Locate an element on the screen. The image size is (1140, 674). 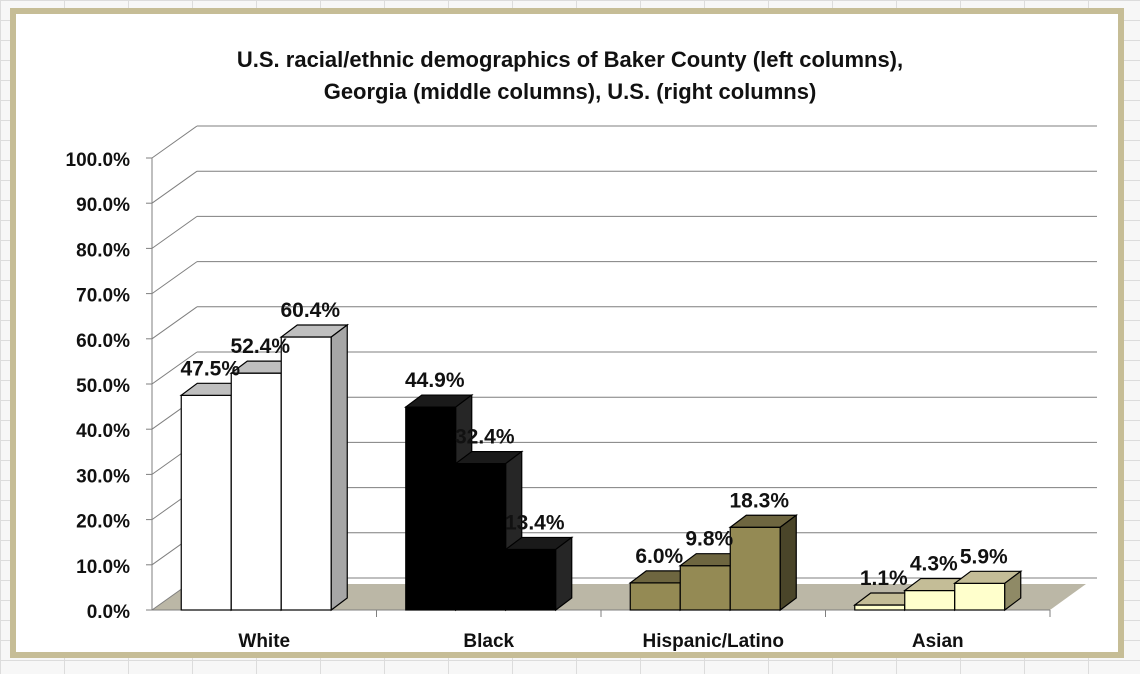
data-label: 52.4% is located at coordinates (260, 346).